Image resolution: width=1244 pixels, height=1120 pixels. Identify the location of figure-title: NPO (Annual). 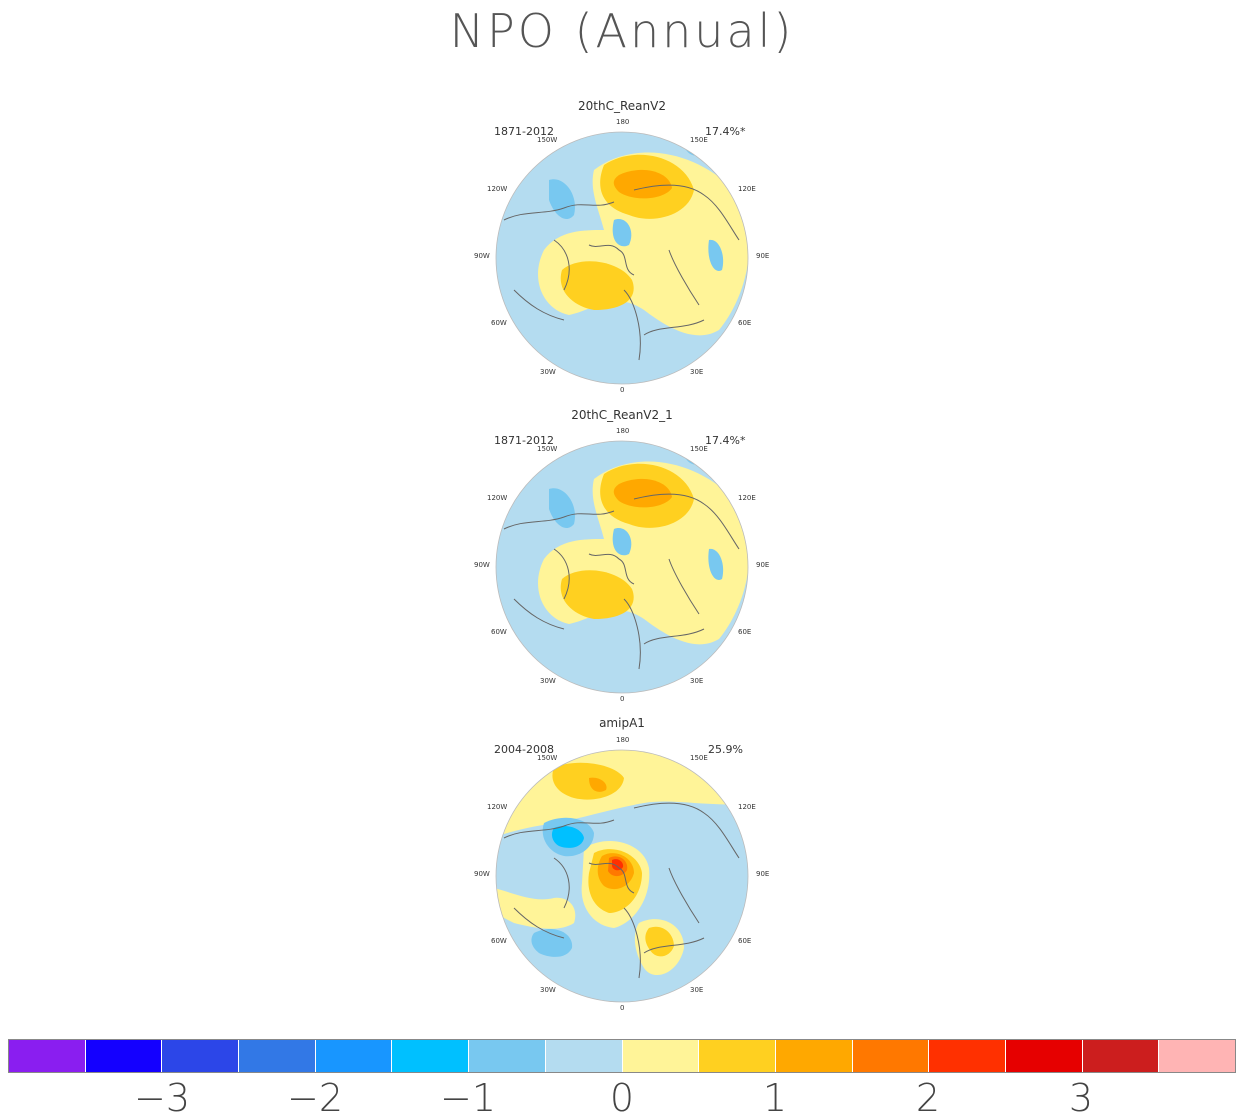
(622, 31).